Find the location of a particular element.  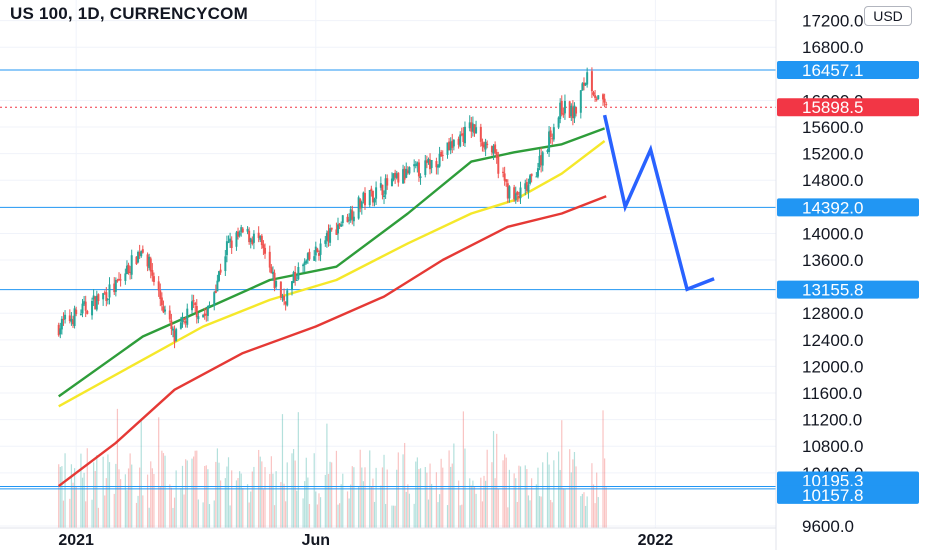

y-tick-label: 12000.0 is located at coordinates (832, 366).